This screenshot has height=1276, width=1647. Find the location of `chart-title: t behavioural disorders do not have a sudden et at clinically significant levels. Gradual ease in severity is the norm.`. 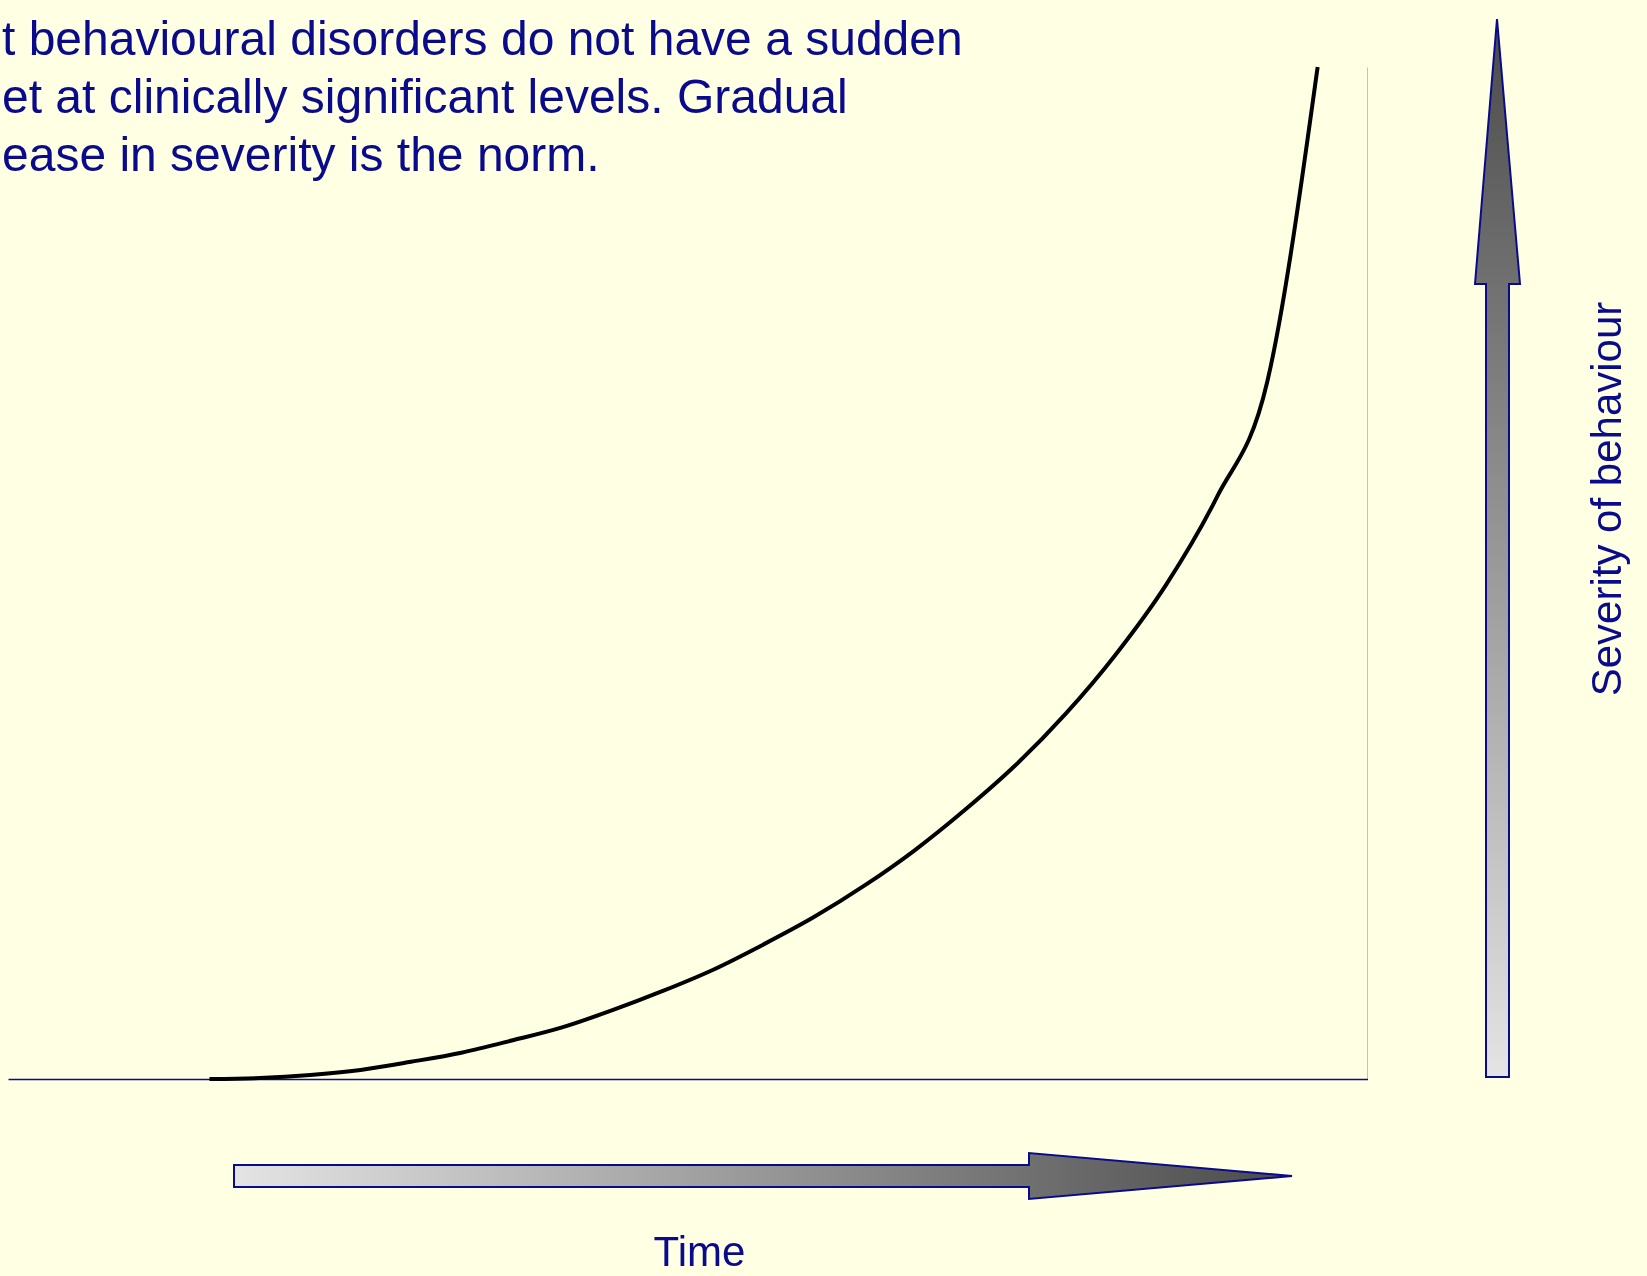

chart-title: t behavioural disorders do not have a sudden et at clinically significant levels. Gradual ease in severity is the norm. is located at coordinates (483, 97).